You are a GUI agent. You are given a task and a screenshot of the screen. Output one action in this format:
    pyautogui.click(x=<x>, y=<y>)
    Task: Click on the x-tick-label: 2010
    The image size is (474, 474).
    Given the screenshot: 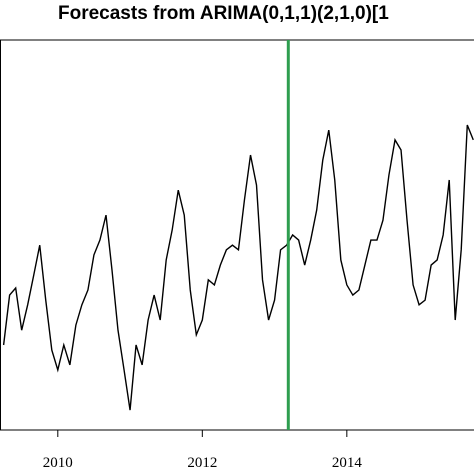 What is the action you would take?
    pyautogui.click(x=58, y=463)
    